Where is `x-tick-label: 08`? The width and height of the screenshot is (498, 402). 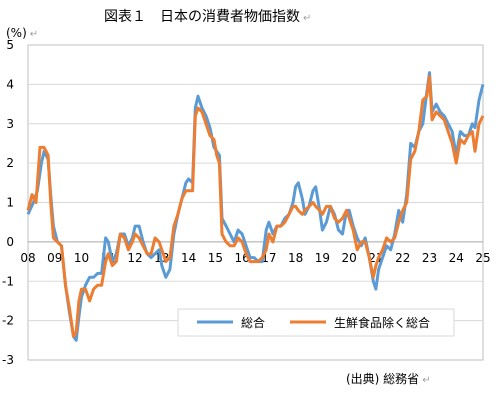 x-tick-label: 08 is located at coordinates (27, 258).